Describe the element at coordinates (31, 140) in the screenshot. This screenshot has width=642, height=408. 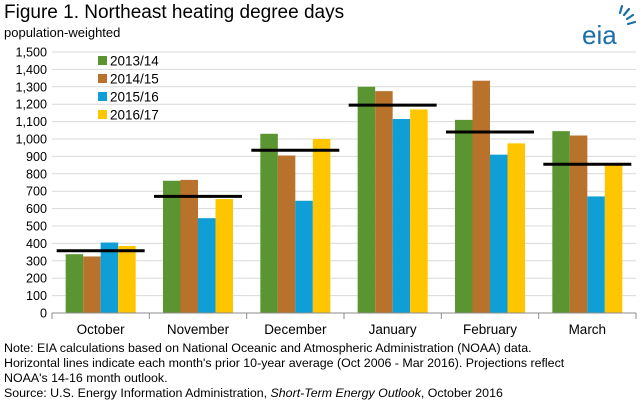
I see `y-tick-label: 1,000` at that location.